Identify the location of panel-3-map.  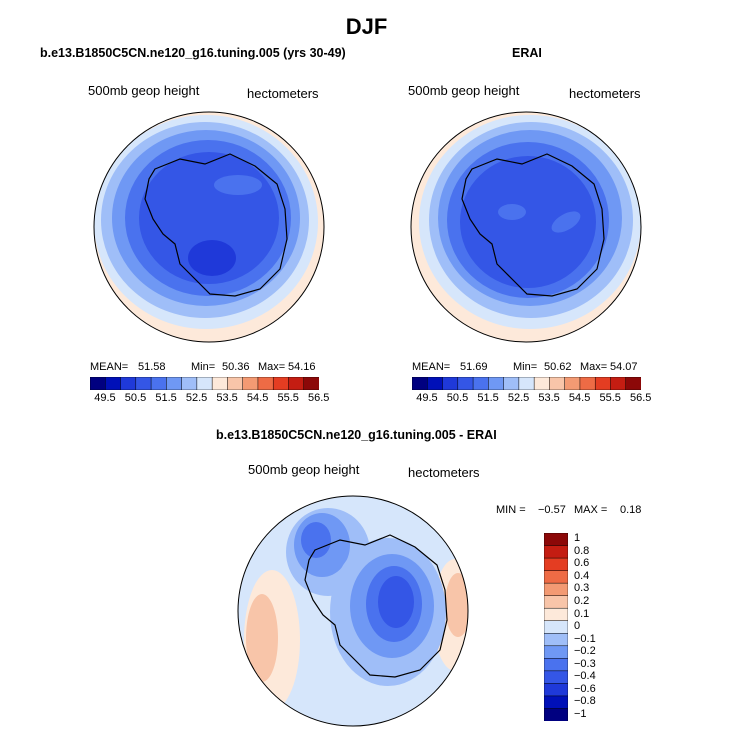
(353, 611).